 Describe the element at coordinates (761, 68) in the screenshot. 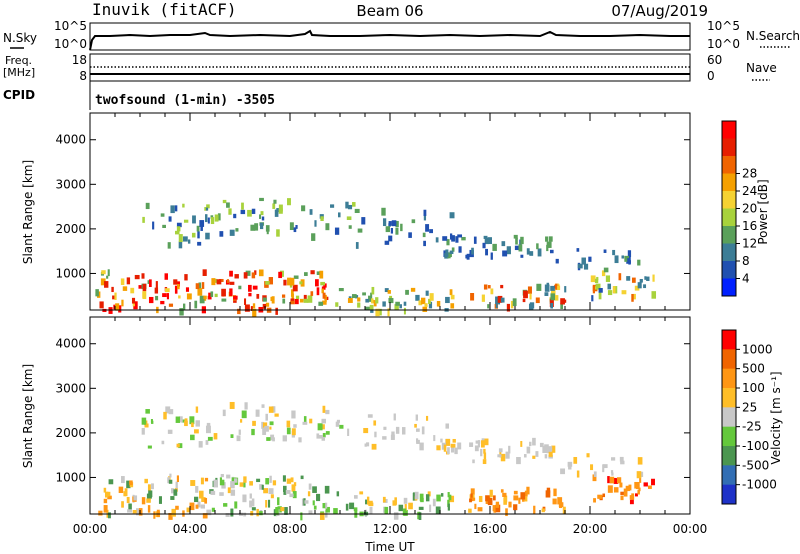

I see `nave-label: Nave` at that location.